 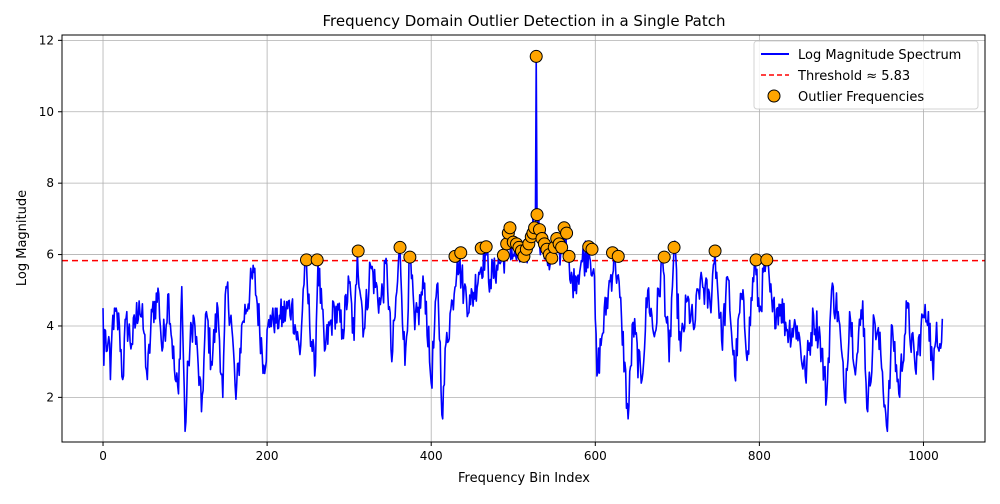 I want to click on x-tick-label: 800, so click(x=759, y=456).